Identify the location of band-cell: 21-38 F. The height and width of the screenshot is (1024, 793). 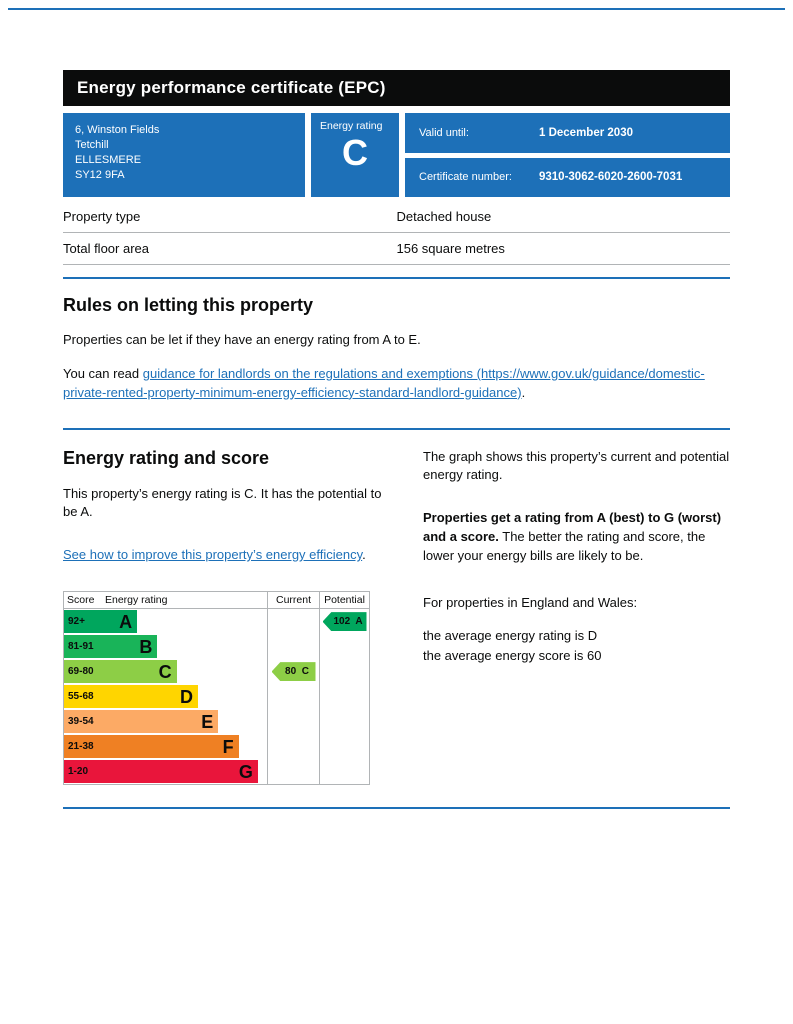
(165, 746).